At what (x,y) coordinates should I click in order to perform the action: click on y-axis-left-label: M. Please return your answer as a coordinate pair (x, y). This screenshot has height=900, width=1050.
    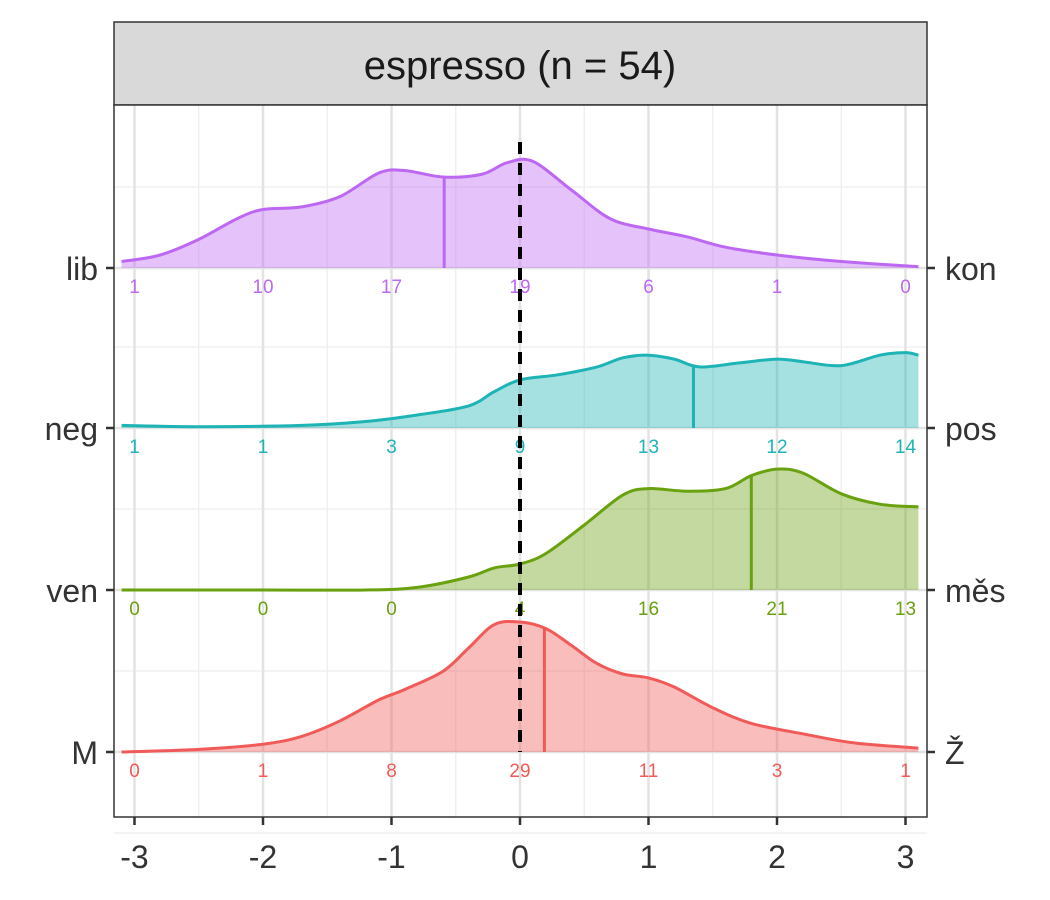
    Looking at the image, I should click on (84, 753).